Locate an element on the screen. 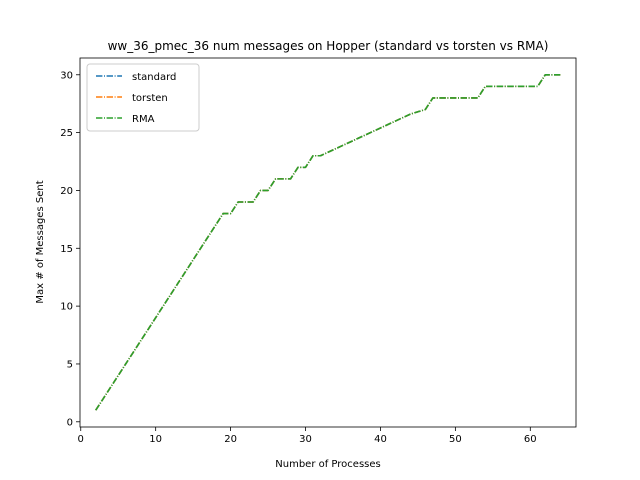 The height and width of the screenshot is (480, 640). x-axis-ticks: 0 10 20 30 40 50 60 is located at coordinates (307, 436).